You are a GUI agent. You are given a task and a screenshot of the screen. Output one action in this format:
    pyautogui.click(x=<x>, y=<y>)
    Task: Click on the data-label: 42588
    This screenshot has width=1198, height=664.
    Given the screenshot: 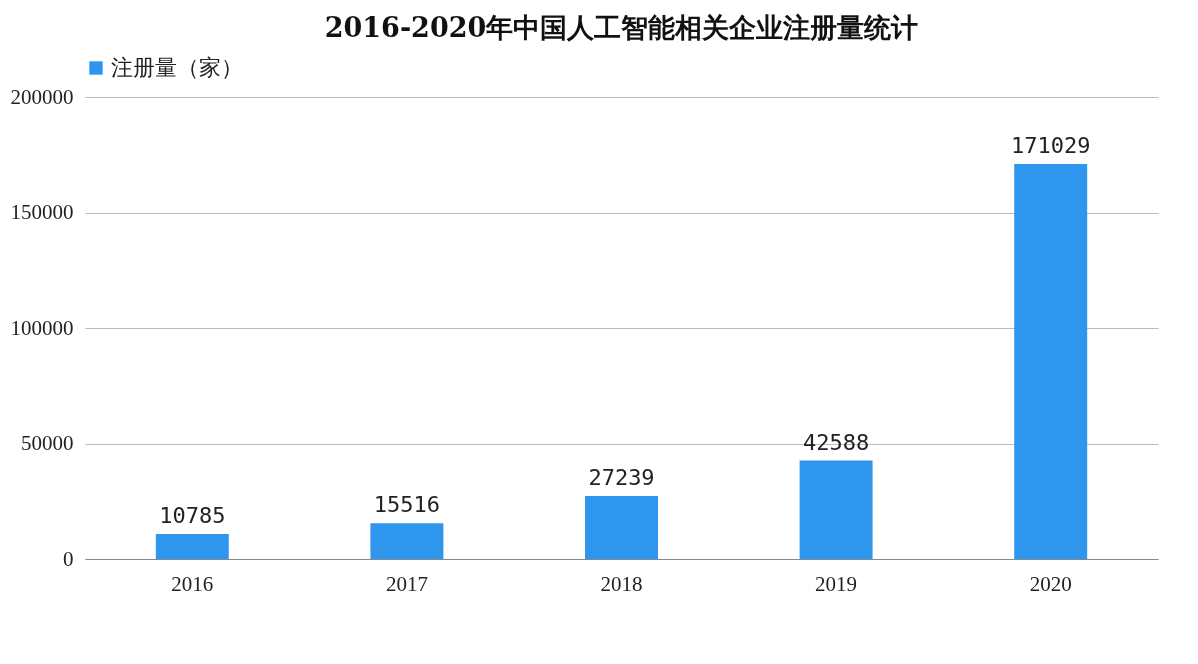 What is the action you would take?
    pyautogui.click(x=836, y=442)
    